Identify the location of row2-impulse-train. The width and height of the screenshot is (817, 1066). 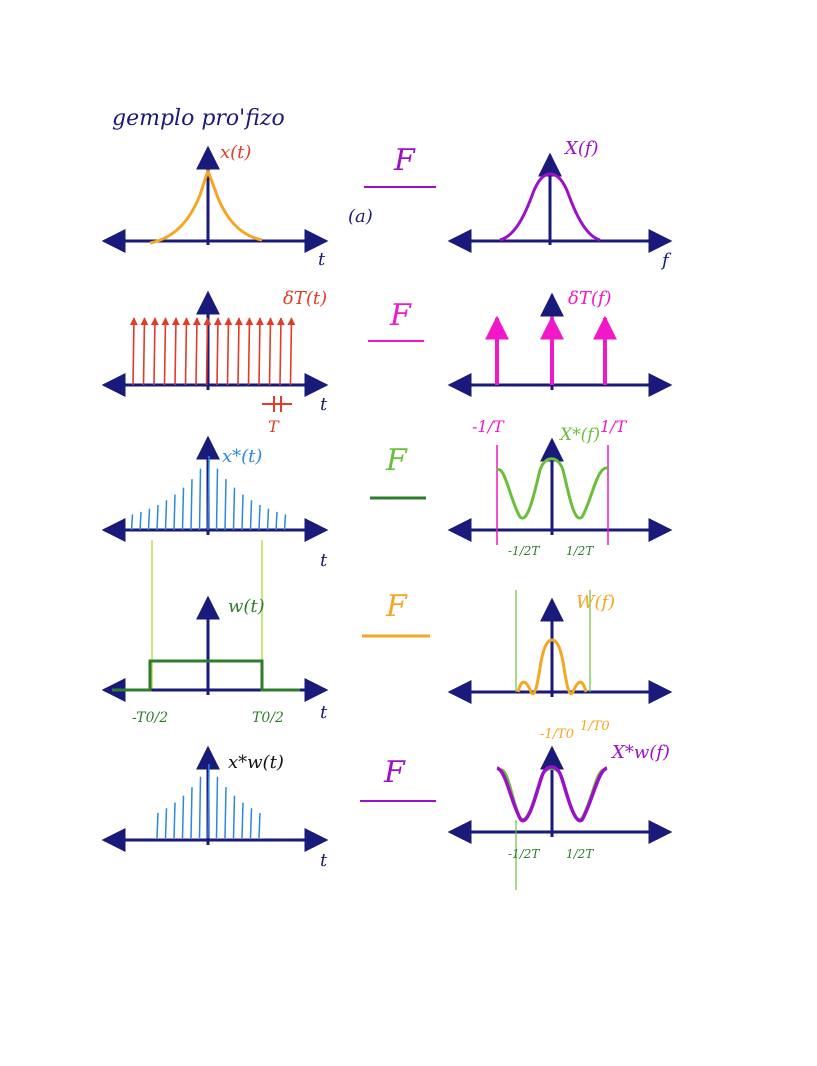
(212, 351).